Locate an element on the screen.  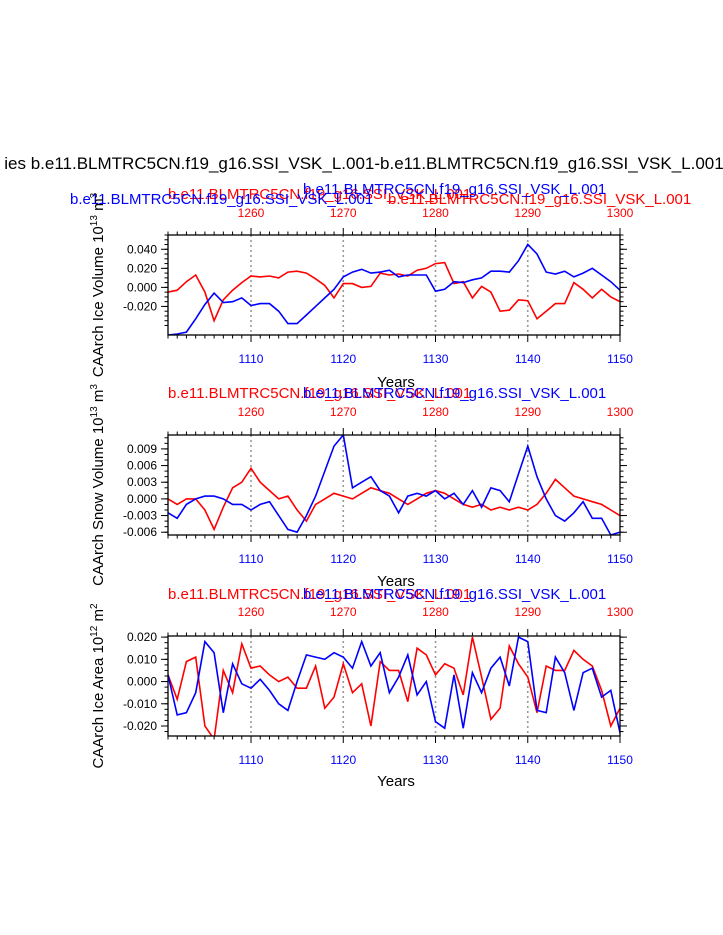
y-tick-label: -0.003 is located at coordinates (140, 516).